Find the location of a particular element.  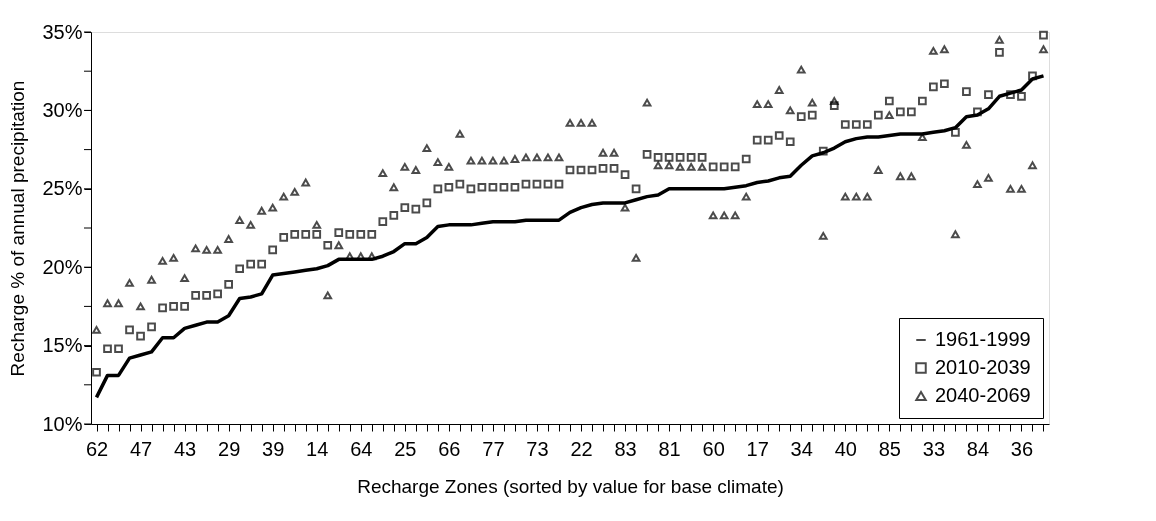

x-tick-label: 64 is located at coordinates (361, 448).